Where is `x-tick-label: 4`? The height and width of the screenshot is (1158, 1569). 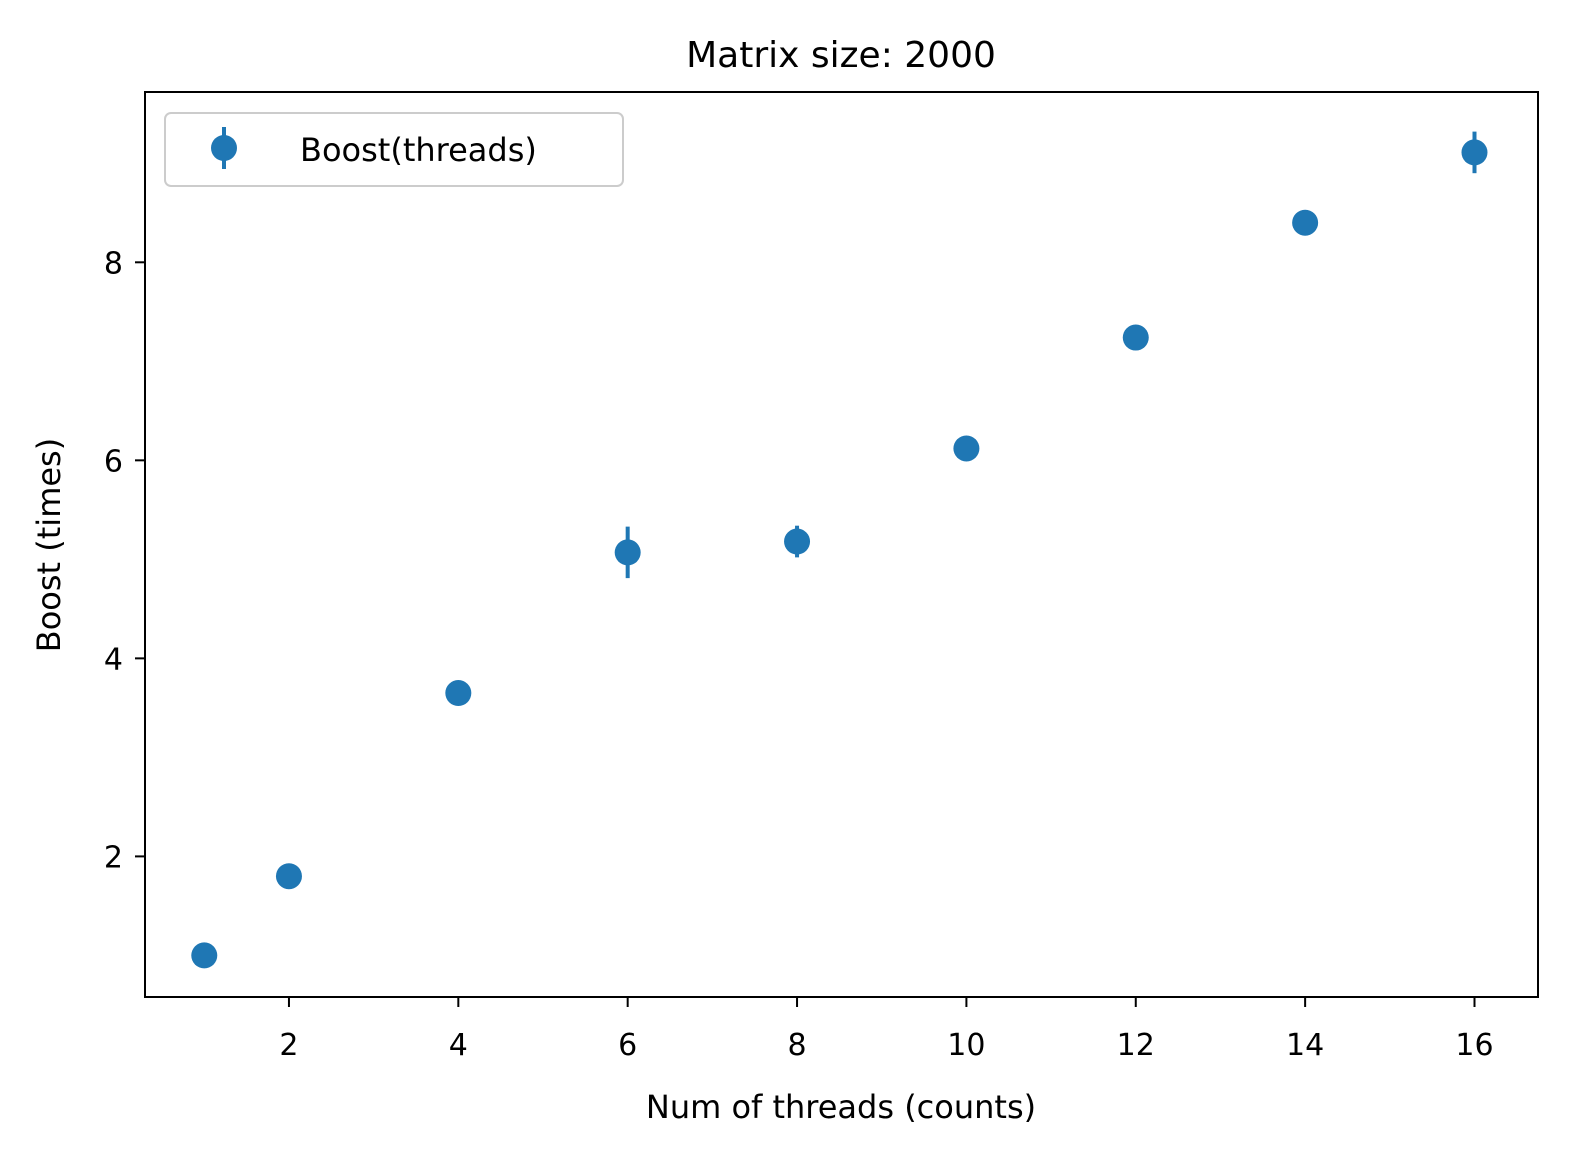
x-tick-label: 4 is located at coordinates (458, 1045).